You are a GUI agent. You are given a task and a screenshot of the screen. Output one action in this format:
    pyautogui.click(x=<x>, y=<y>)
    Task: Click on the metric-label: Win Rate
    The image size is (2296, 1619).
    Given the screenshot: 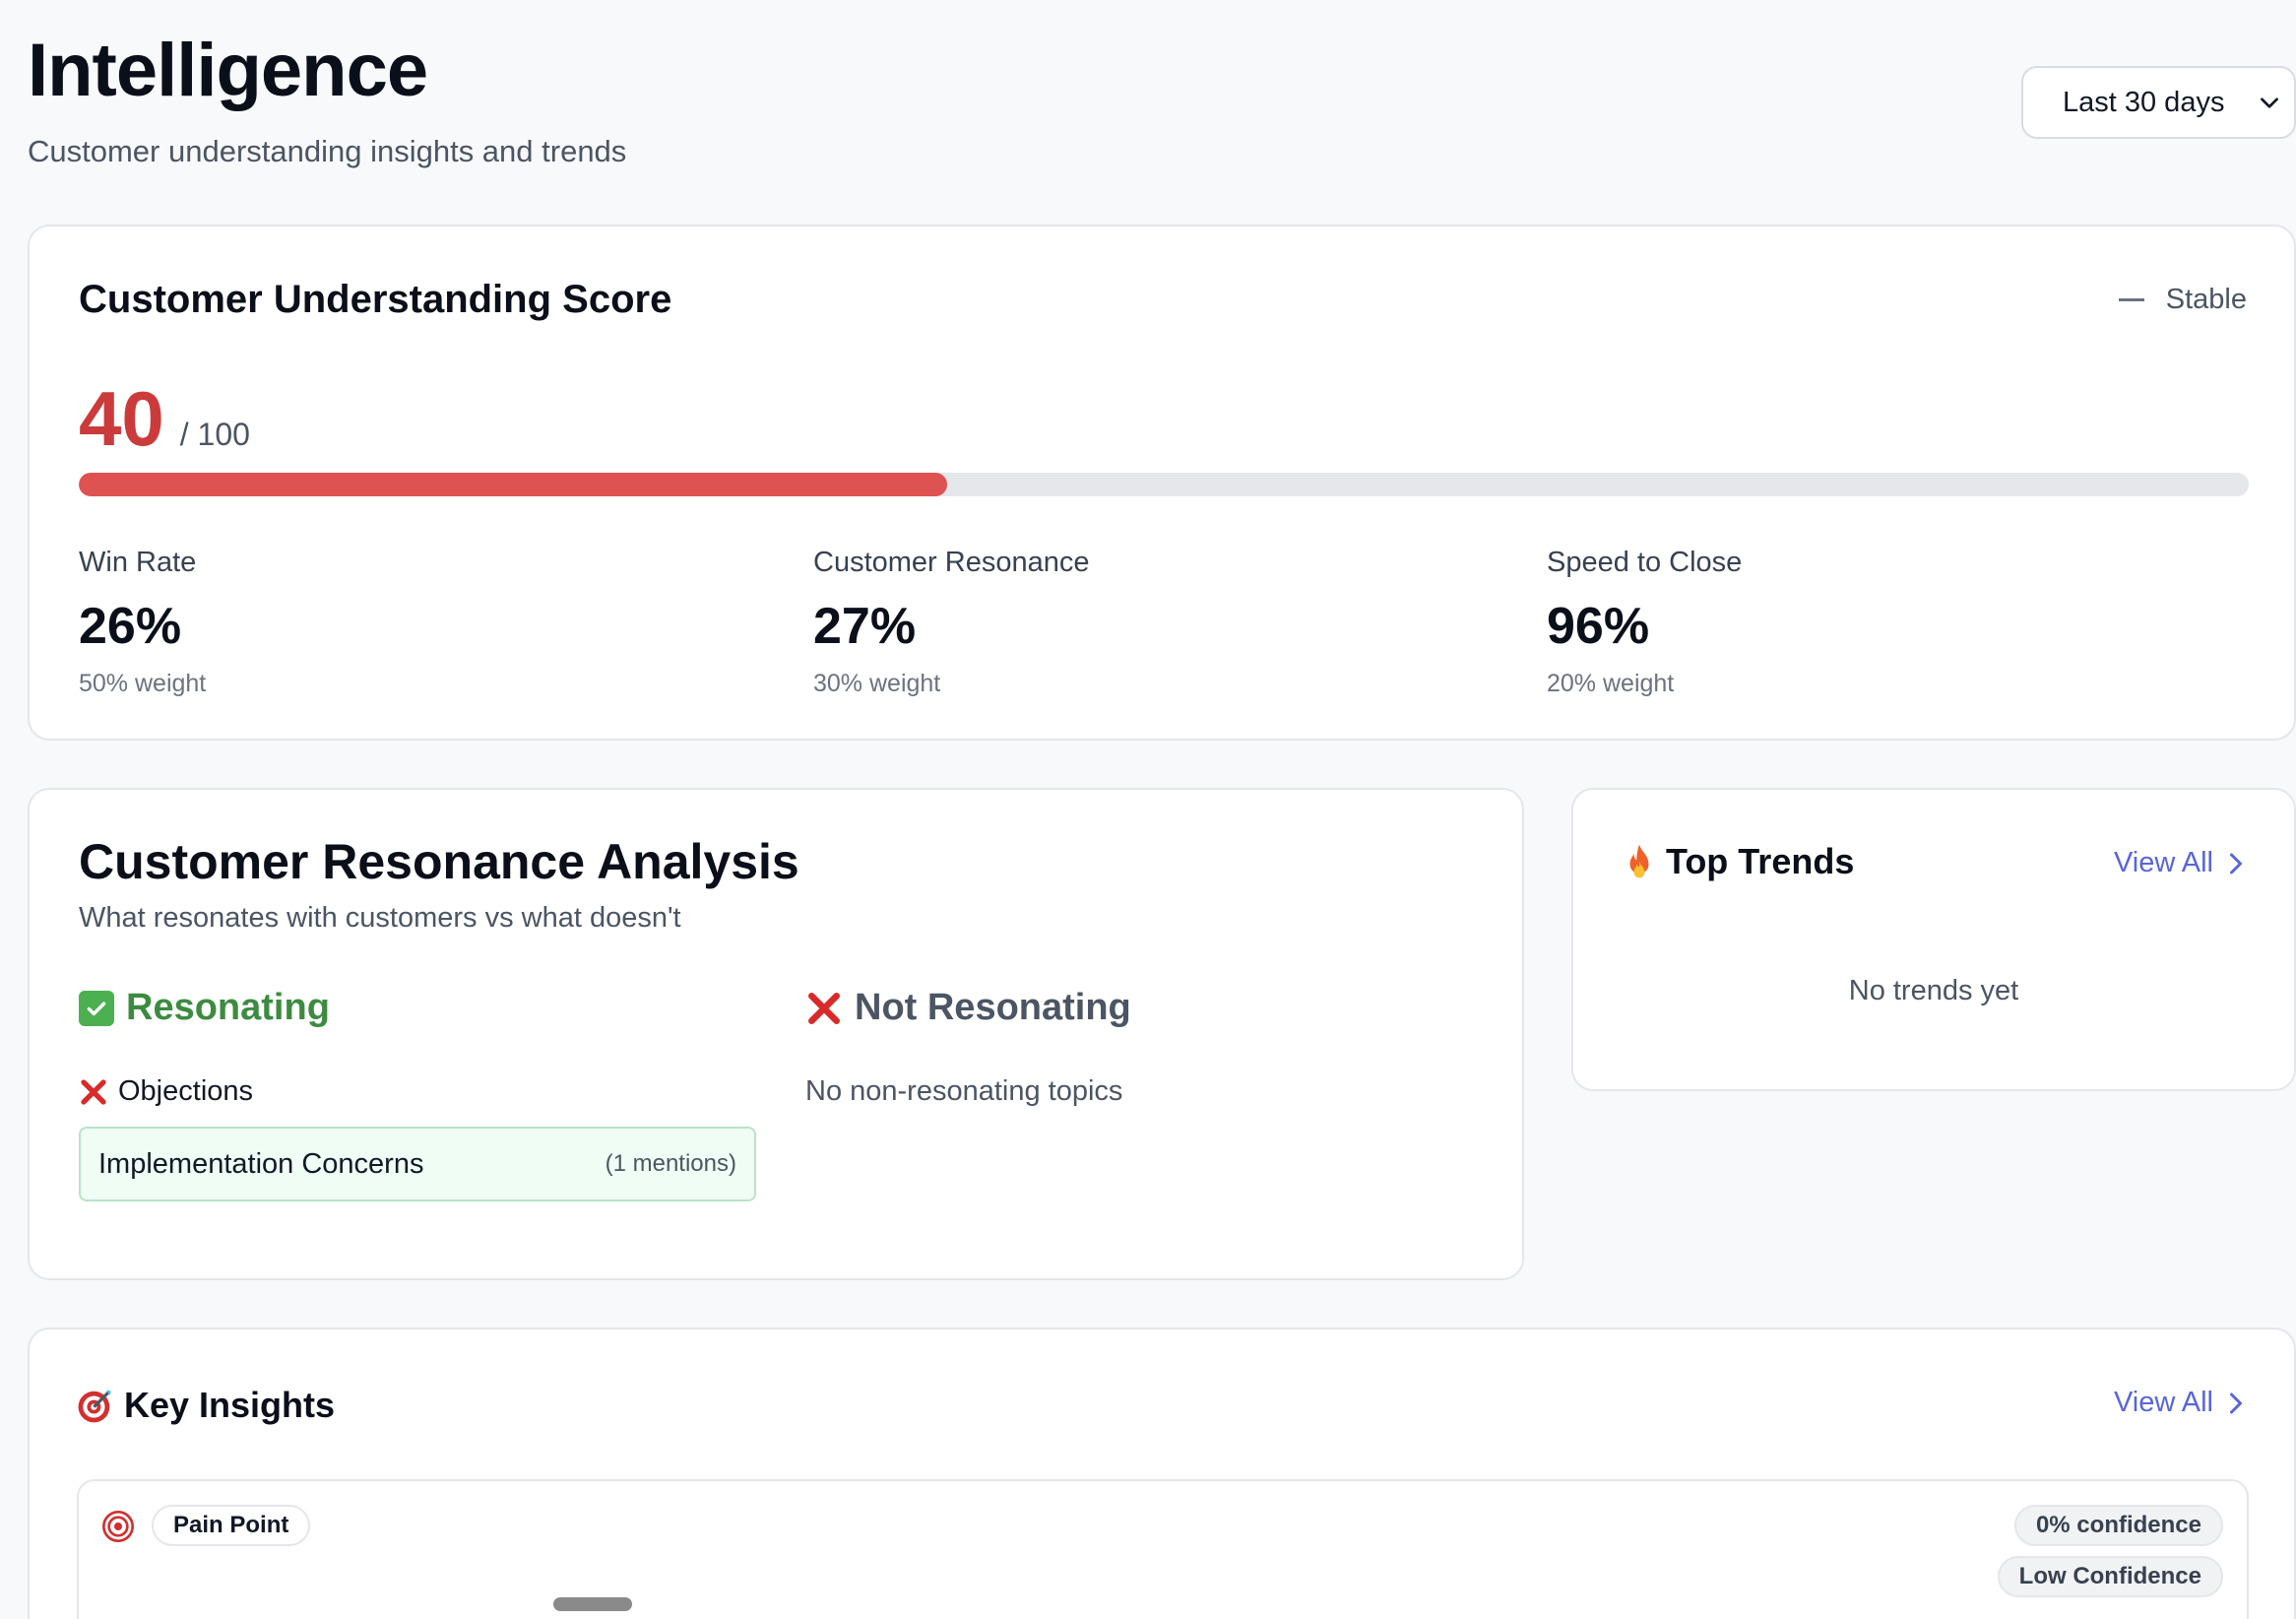 What is the action you would take?
    pyautogui.click(x=138, y=562)
    